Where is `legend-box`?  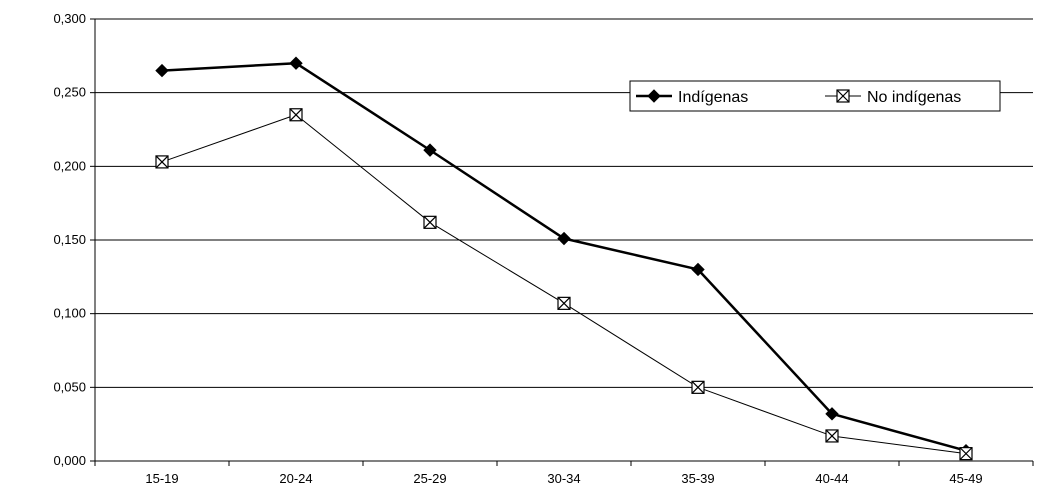 legend-box is located at coordinates (815, 96).